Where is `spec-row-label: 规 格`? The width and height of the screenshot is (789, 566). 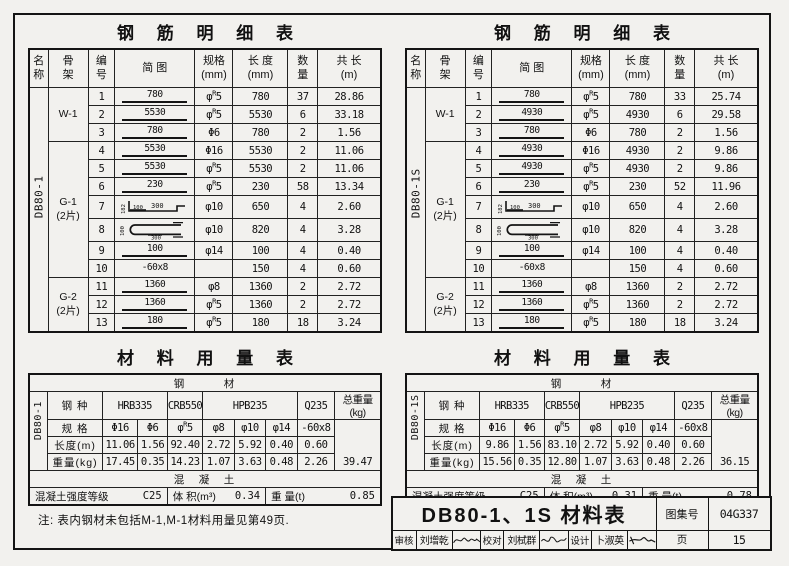
spec-row-label: 规 格 is located at coordinates (75, 428).